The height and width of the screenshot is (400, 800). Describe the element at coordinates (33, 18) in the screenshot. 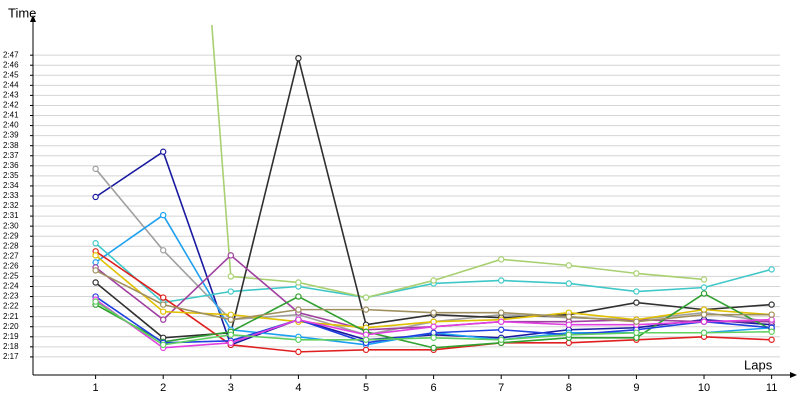

I see `y-axis-arrow` at that location.